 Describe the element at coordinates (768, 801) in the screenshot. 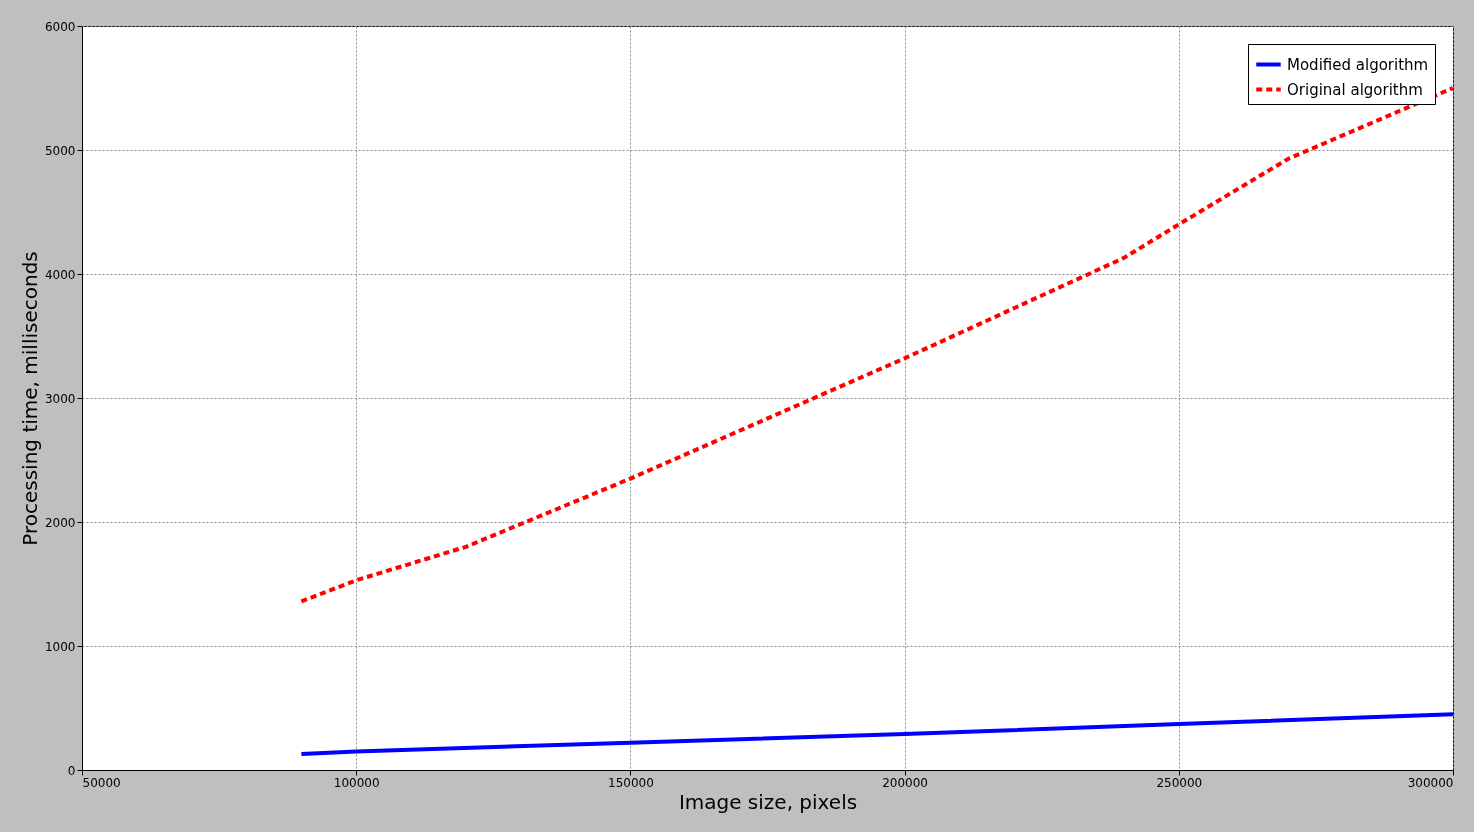

I see `x-axis-title: Image size, pixels` at that location.